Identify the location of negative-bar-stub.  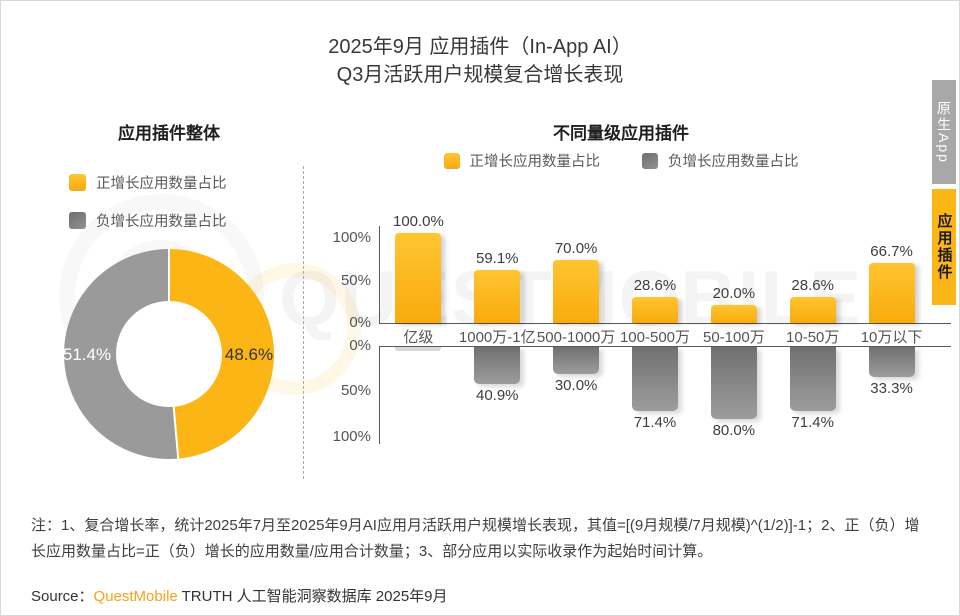
(418, 349).